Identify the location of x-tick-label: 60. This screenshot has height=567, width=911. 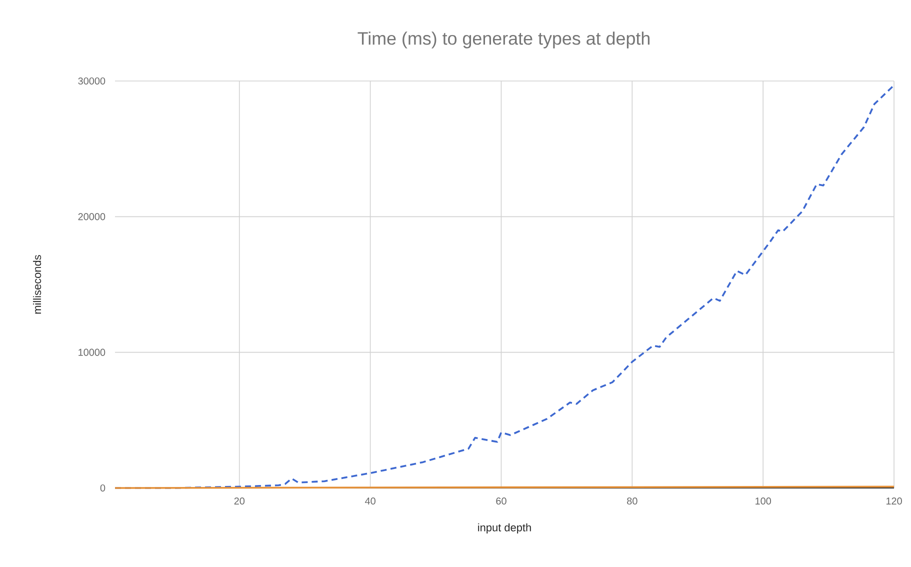
(501, 501).